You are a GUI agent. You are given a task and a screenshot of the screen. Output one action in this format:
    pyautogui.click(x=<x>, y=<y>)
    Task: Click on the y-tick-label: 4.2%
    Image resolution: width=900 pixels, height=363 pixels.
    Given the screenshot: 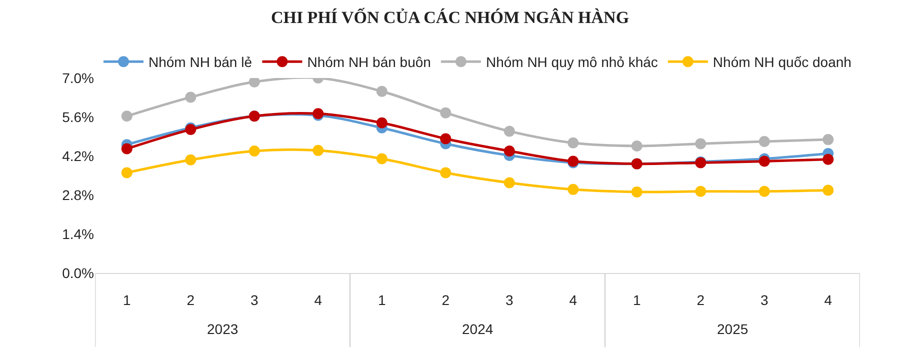 What is the action you would take?
    pyautogui.click(x=78, y=156)
    